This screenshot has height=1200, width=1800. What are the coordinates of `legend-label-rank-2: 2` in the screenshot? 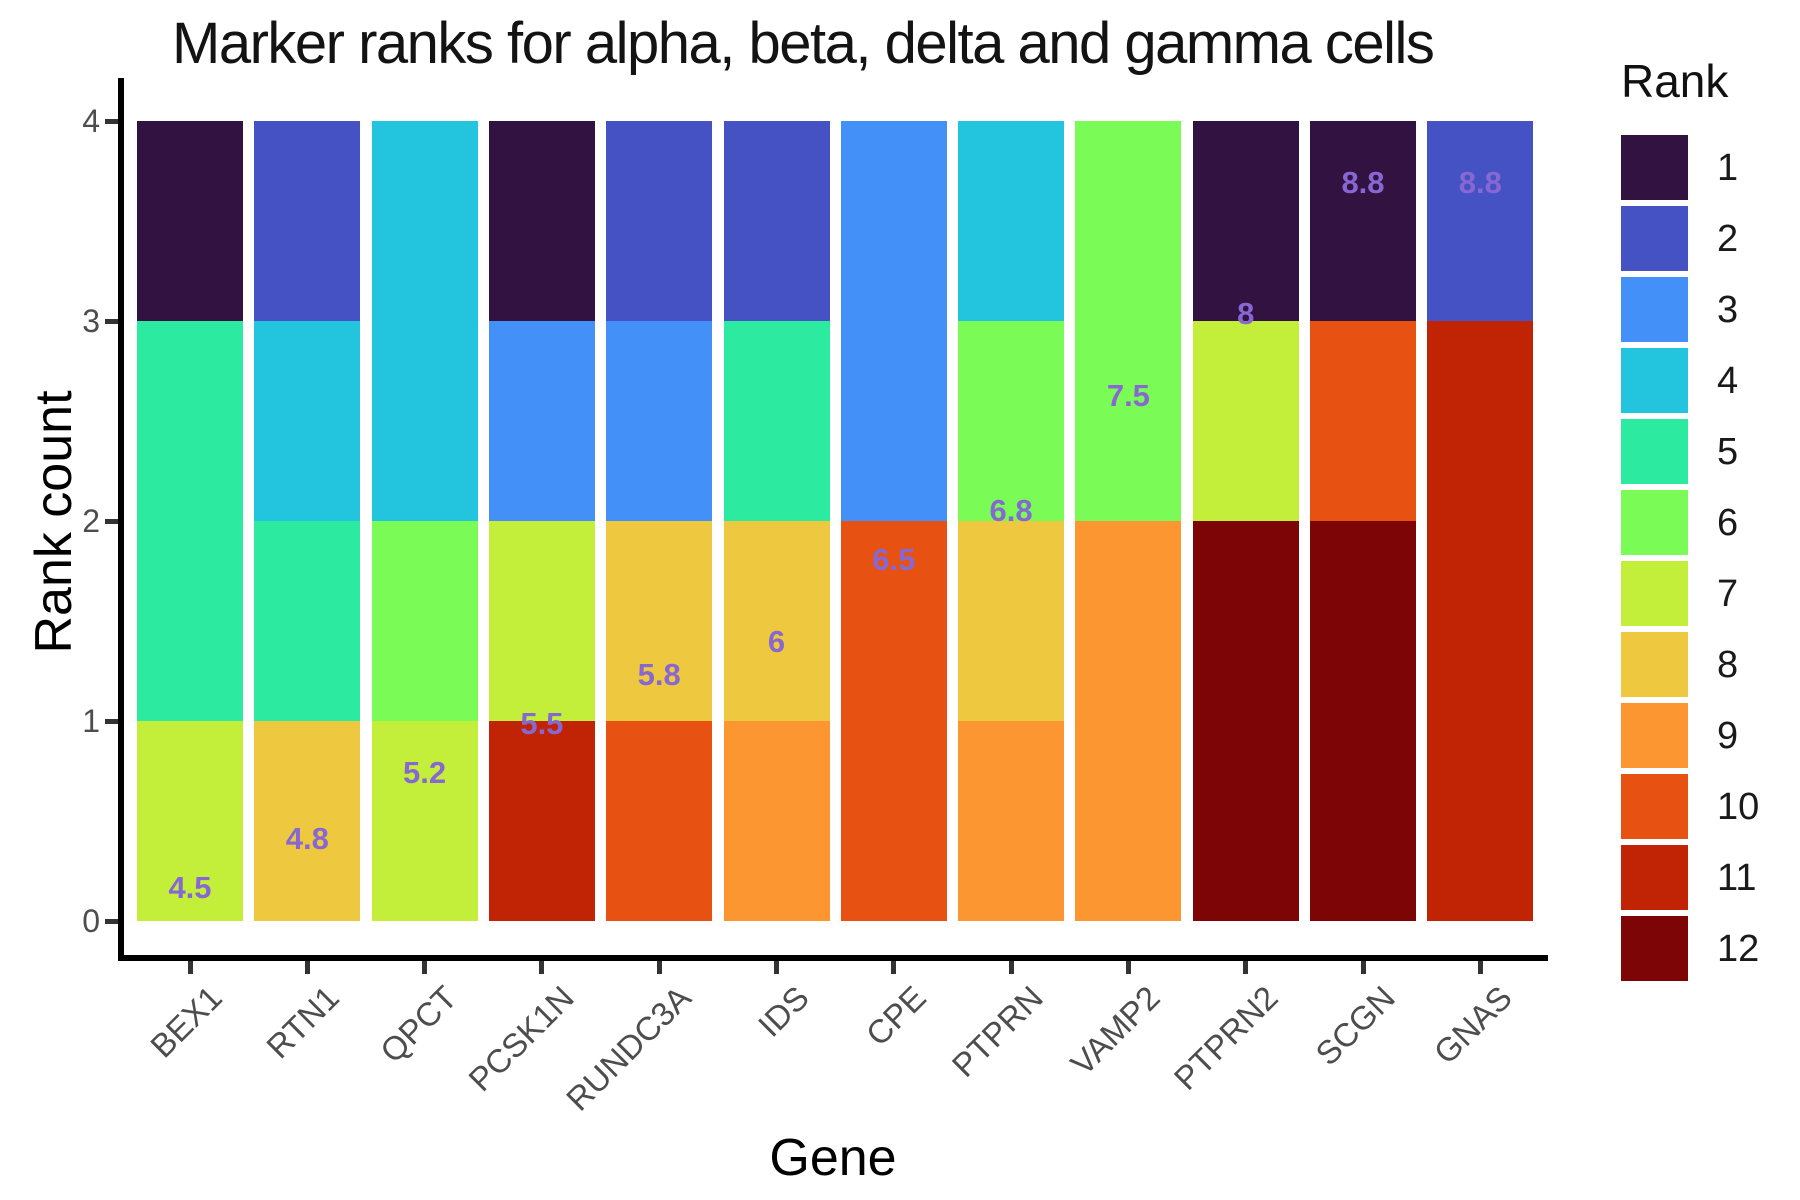 It's located at (1728, 238).